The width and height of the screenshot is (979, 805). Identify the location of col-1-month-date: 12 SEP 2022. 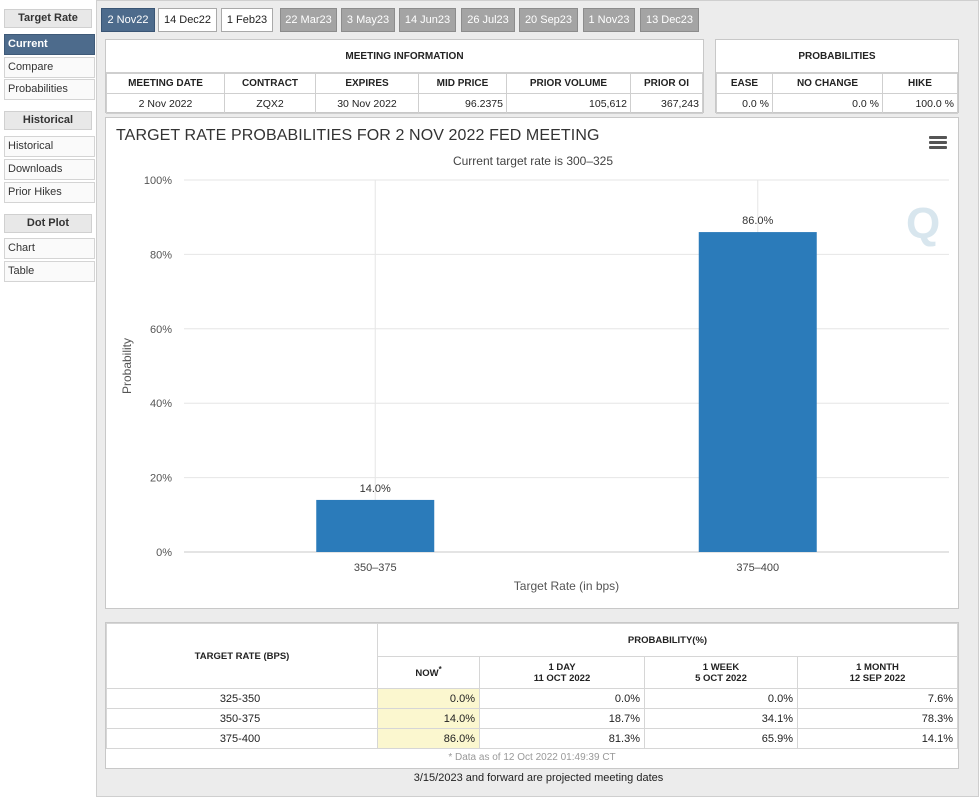
(877, 678).